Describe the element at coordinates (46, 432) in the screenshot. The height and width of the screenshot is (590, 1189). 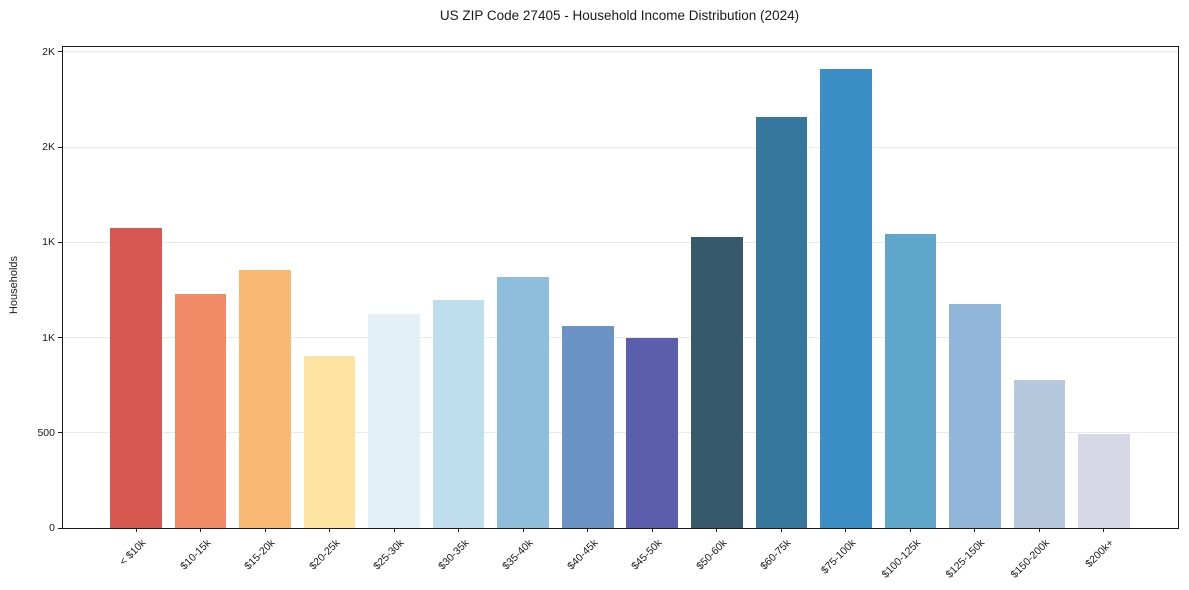
I see `y-tick-label: 500` at that location.